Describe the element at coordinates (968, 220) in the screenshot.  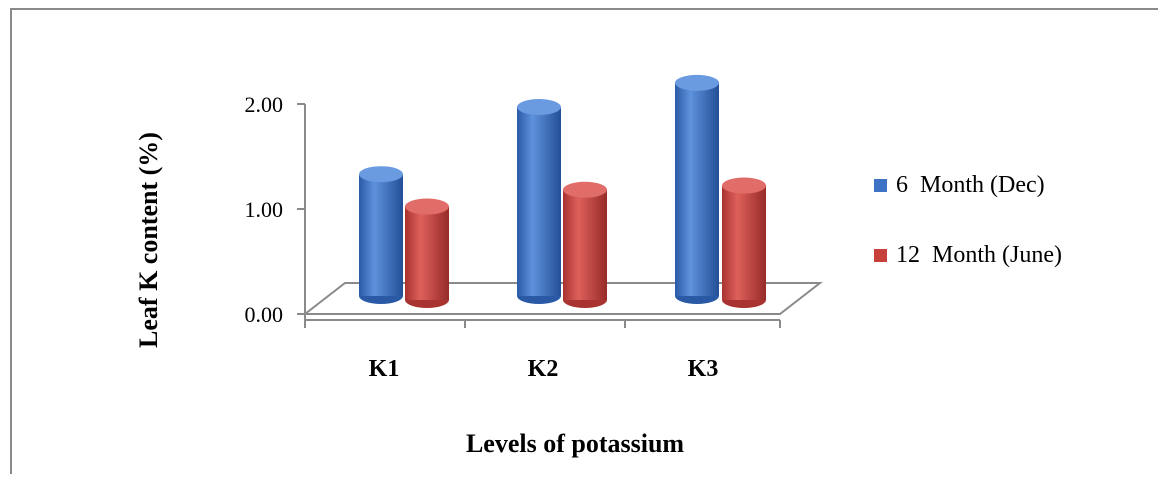
I see `legend: 6 Month (Dec) 12 Month (June)` at that location.